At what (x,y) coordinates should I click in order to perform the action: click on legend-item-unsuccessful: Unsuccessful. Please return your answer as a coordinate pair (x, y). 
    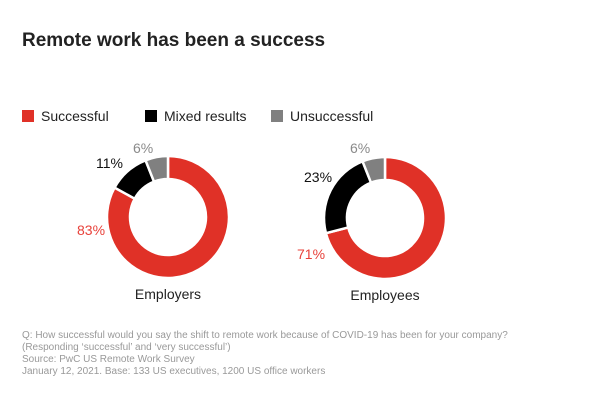
    Looking at the image, I should click on (322, 116).